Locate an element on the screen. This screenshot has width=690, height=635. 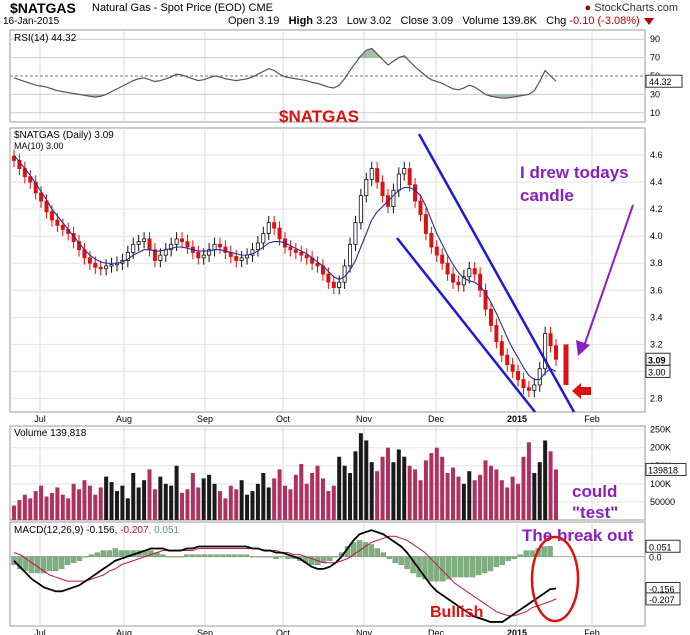
rsi-tick-label: 10 is located at coordinates (655, 113).